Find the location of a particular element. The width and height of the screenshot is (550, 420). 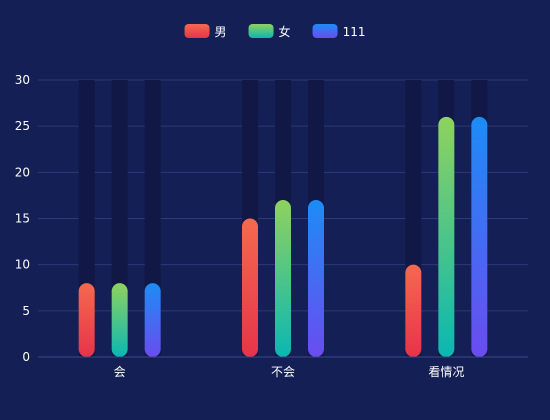

x-tick-label-1: 不会 is located at coordinates (283, 372).